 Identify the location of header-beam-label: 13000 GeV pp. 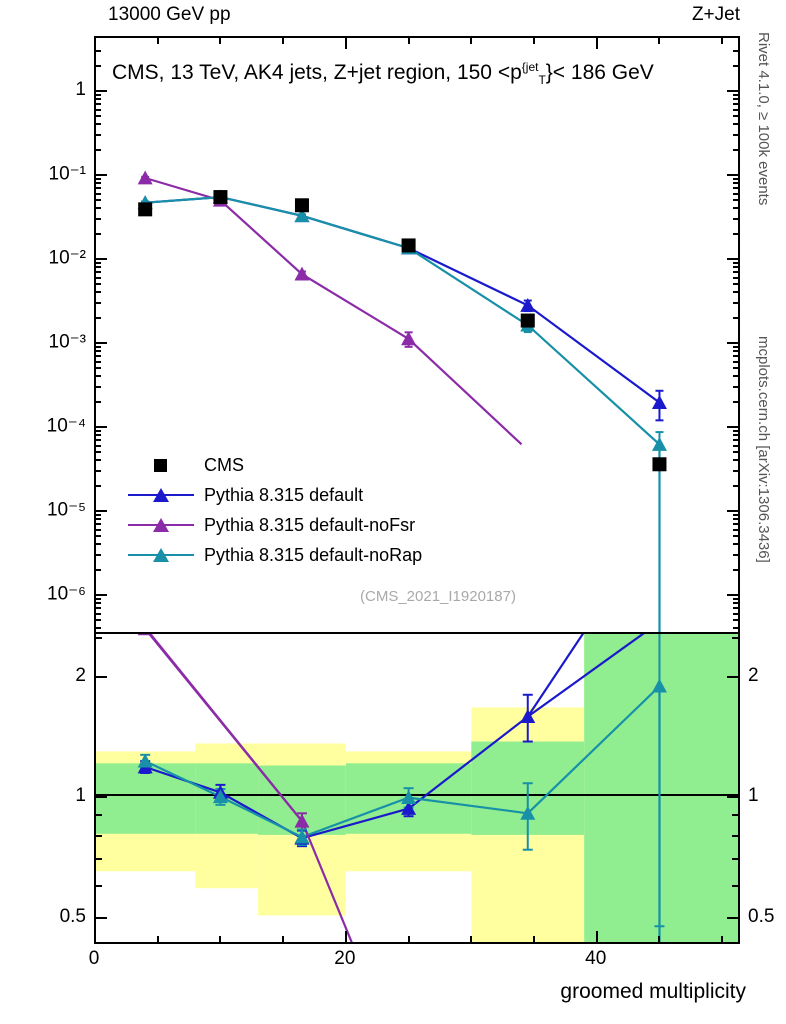
(169, 14).